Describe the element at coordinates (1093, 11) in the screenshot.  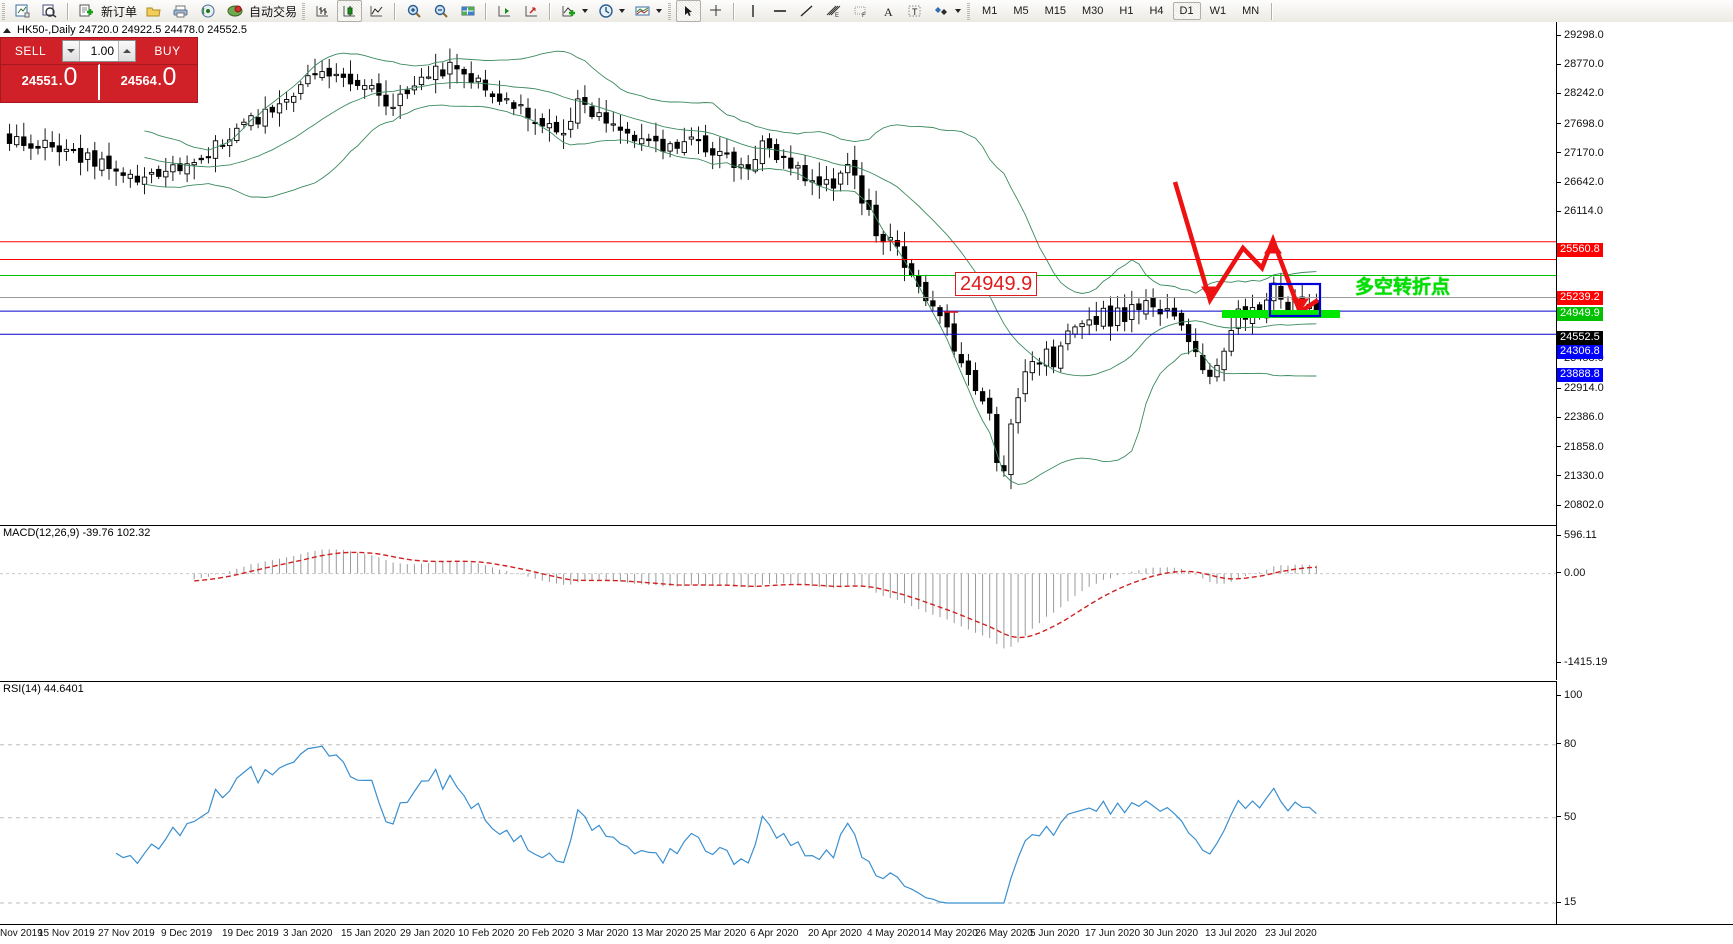
I see `timeframe-m30: M30` at that location.